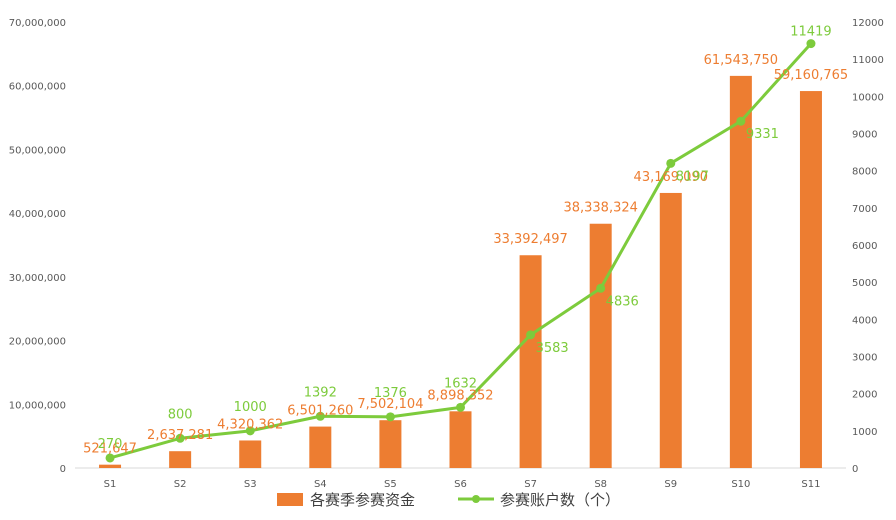  Describe the element at coordinates (740, 484) in the screenshot. I see `x-tick-label: S10` at that location.